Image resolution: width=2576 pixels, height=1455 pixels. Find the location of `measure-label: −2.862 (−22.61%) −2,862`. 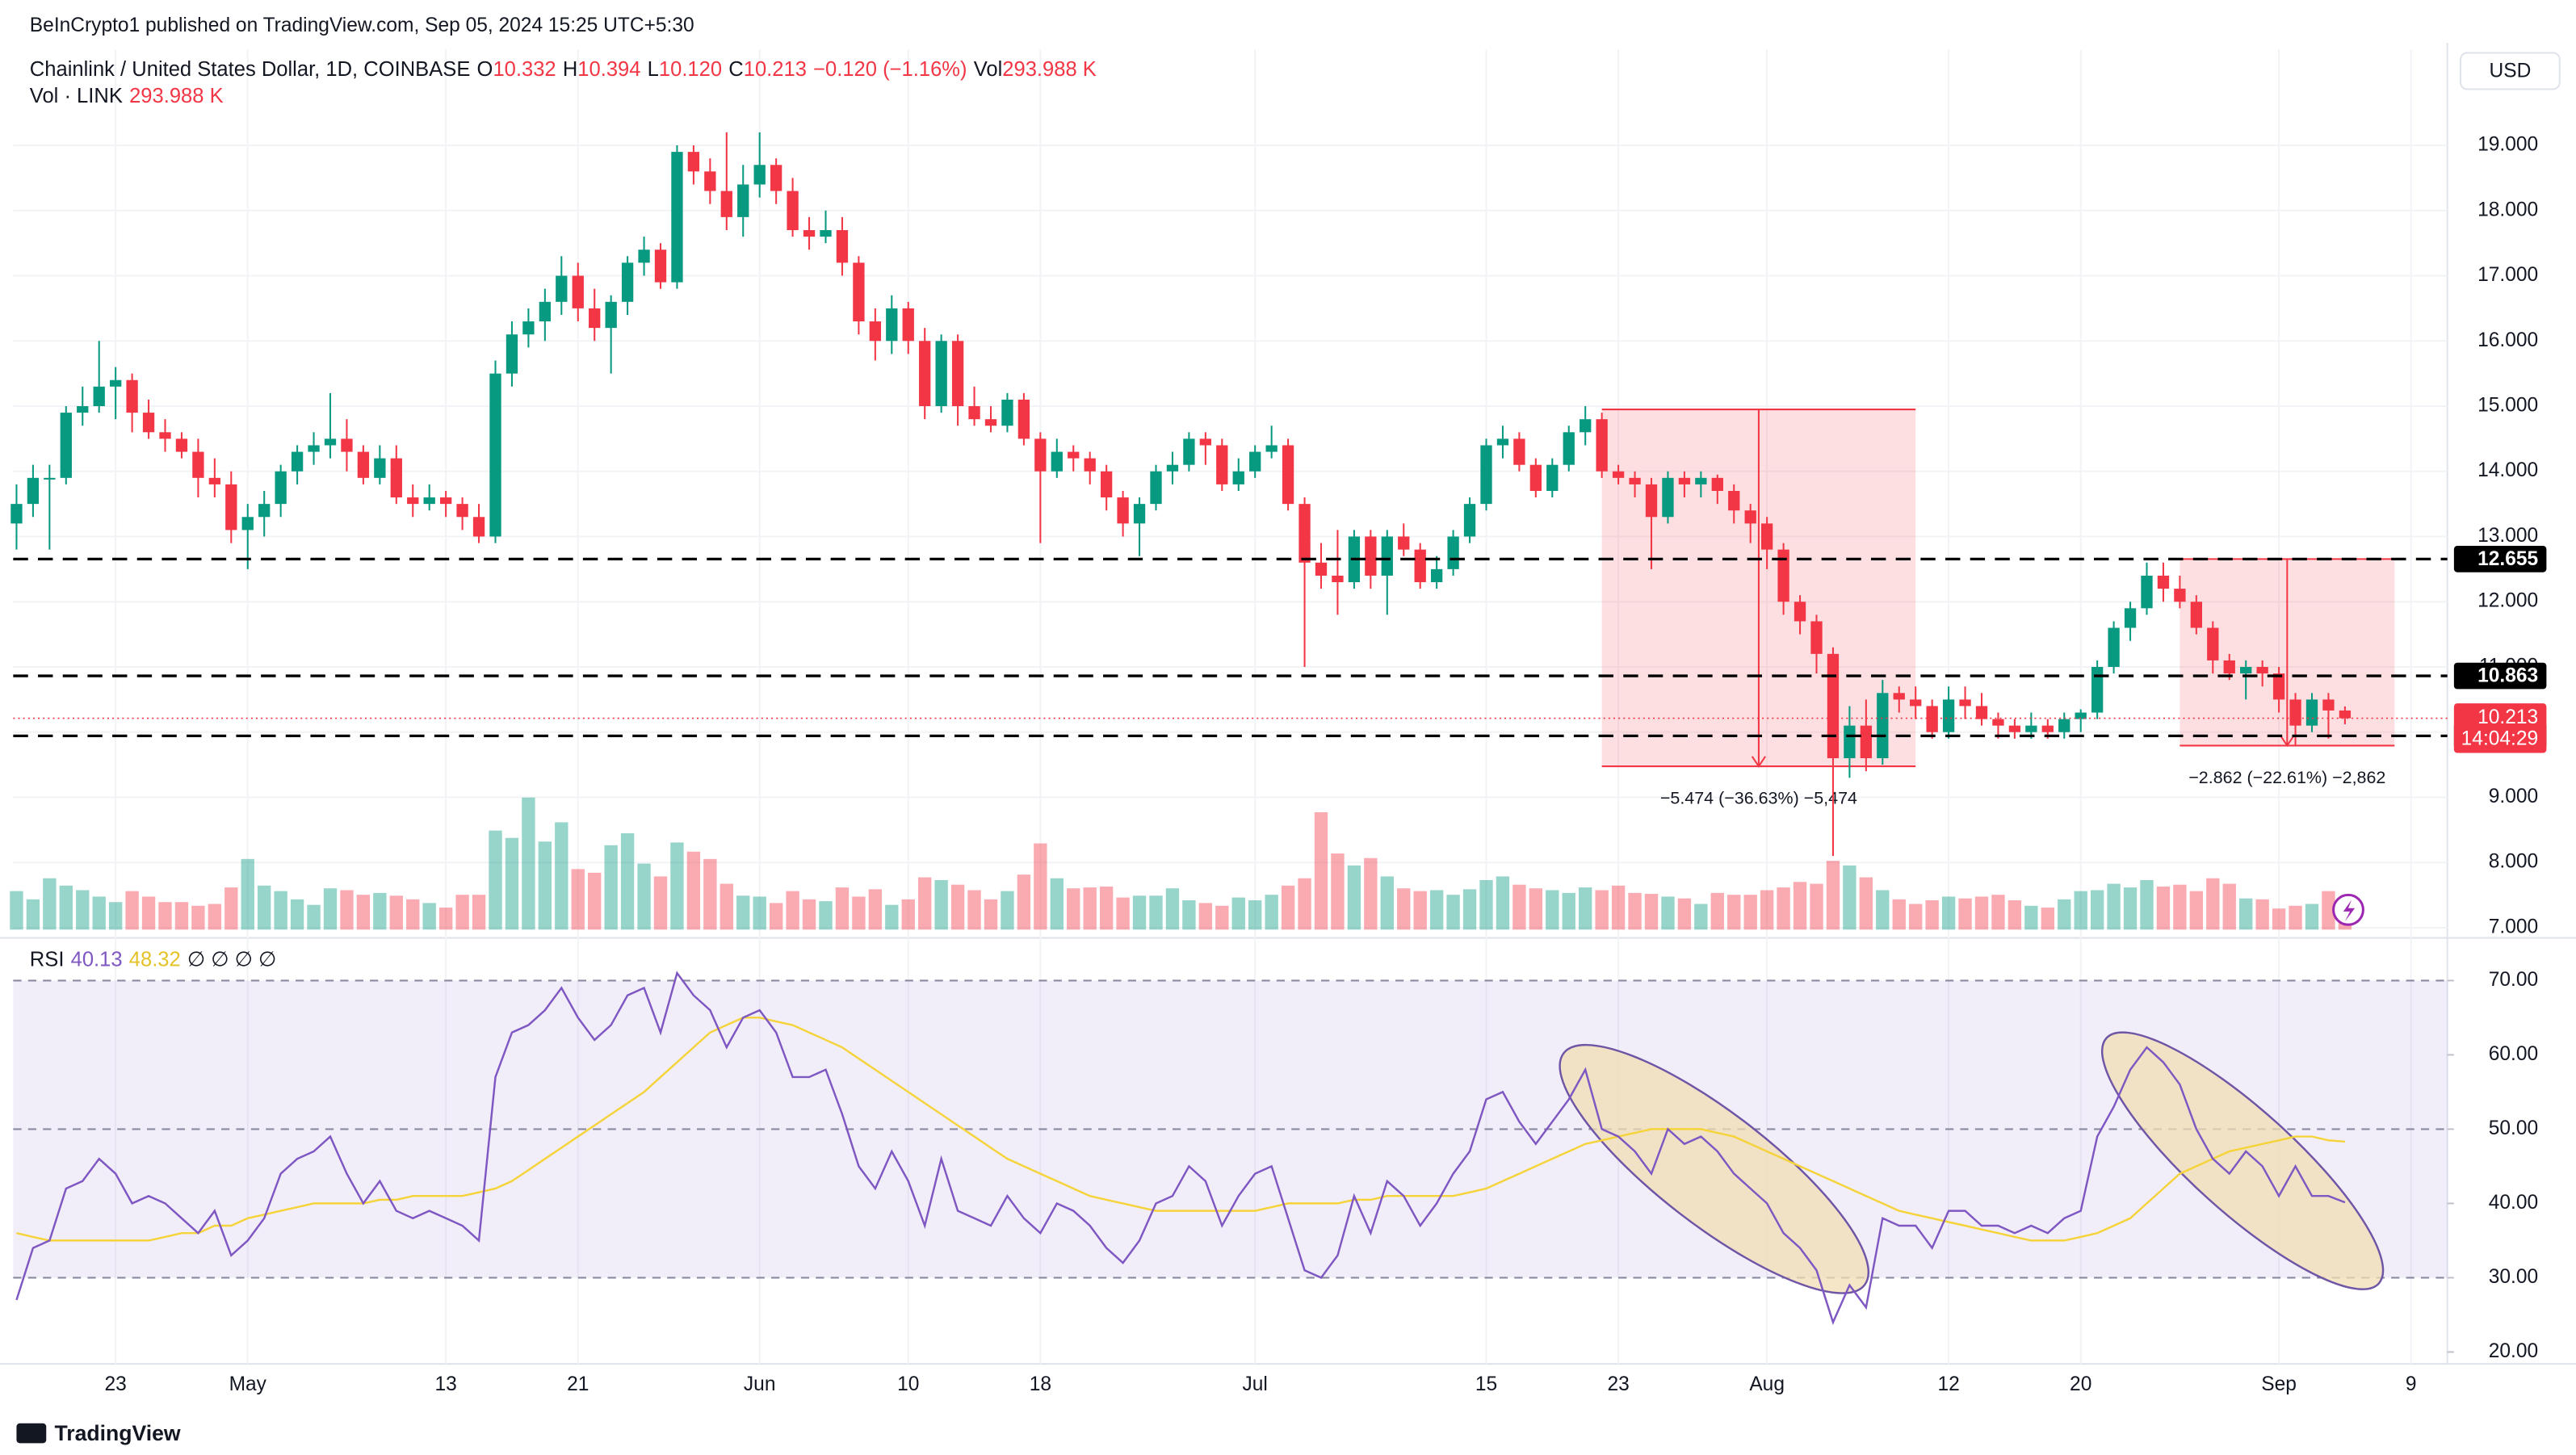

measure-label: −2.862 (−22.61%) −2,862 is located at coordinates (2286, 777).